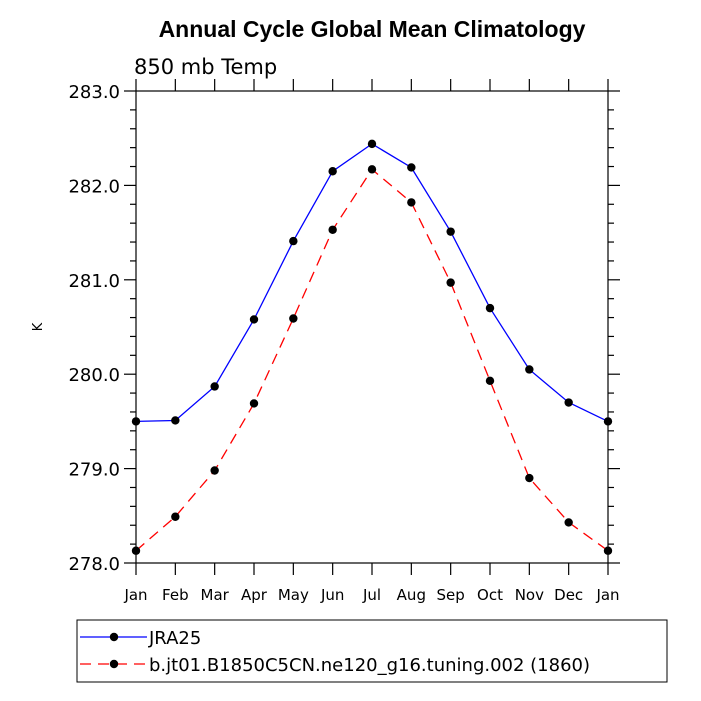 The image size is (701, 701). I want to click on y-tick-label: 282.0, so click(94, 186).